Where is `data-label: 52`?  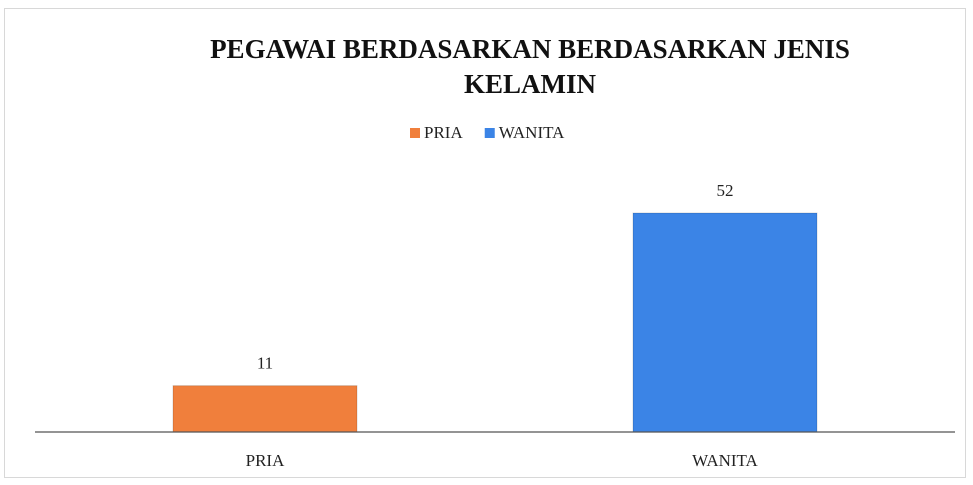 data-label: 52 is located at coordinates (725, 190).